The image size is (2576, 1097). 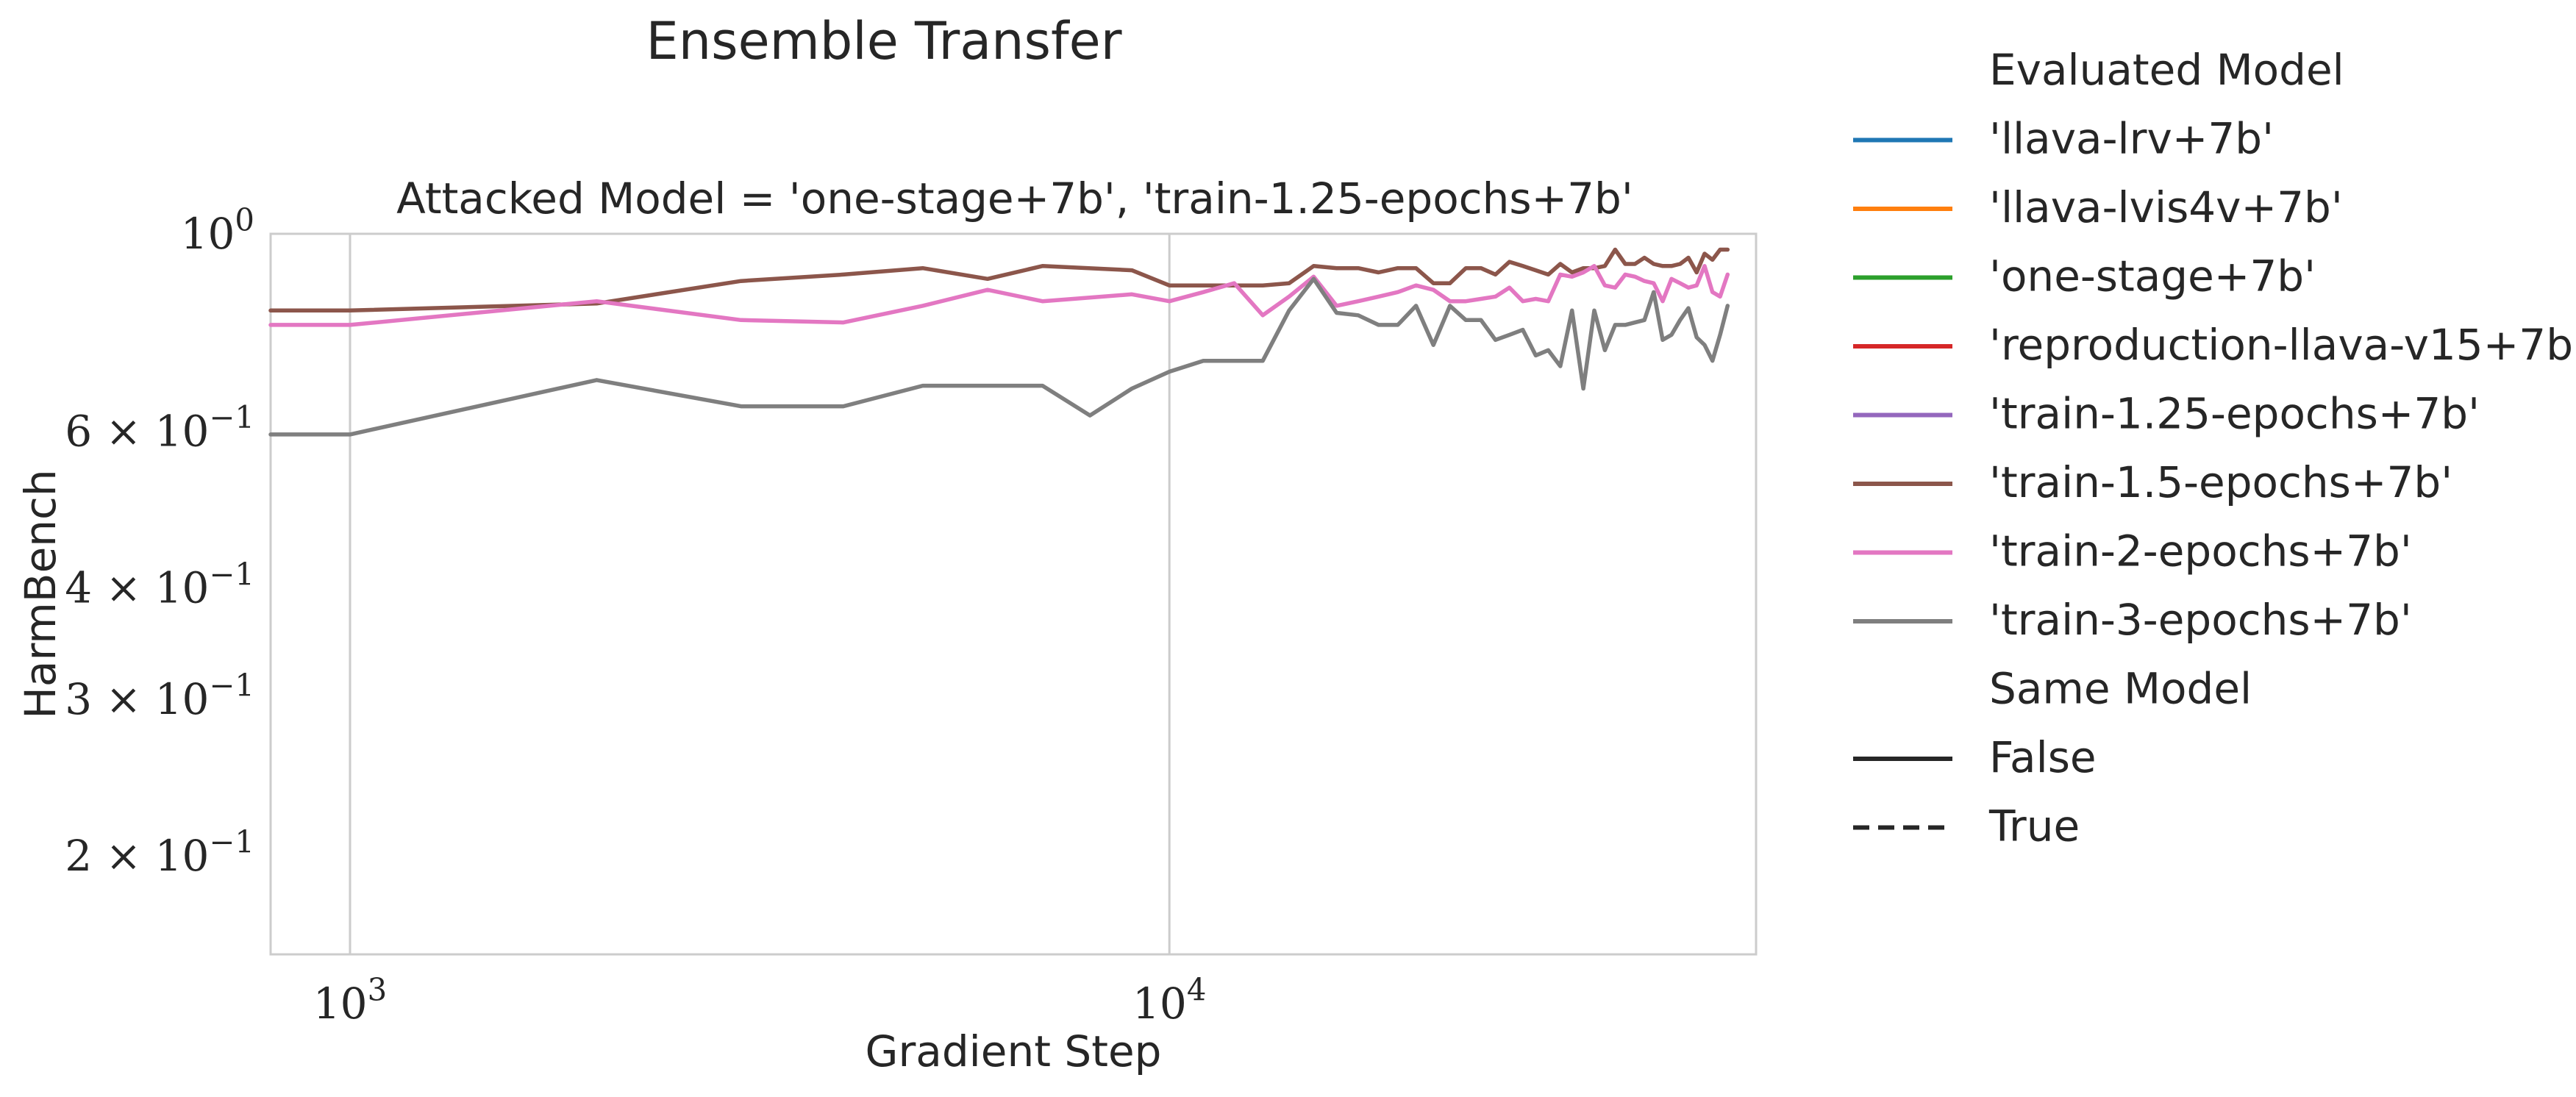 What do you see at coordinates (40, 593) in the screenshot?
I see `y-axis-label: HarmBench` at bounding box center [40, 593].